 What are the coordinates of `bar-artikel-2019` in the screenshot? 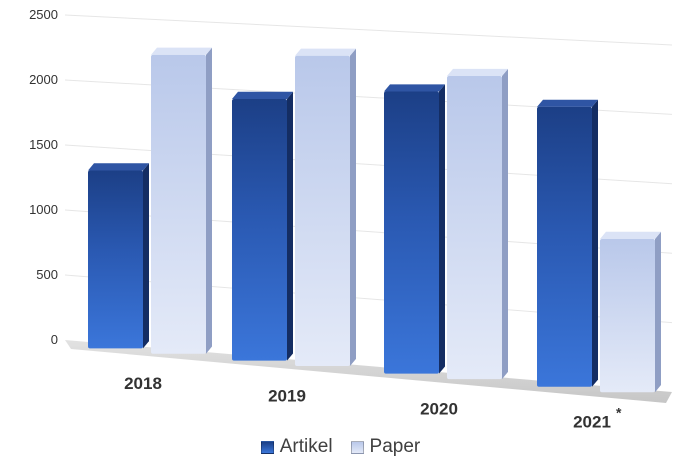 It's located at (262, 226).